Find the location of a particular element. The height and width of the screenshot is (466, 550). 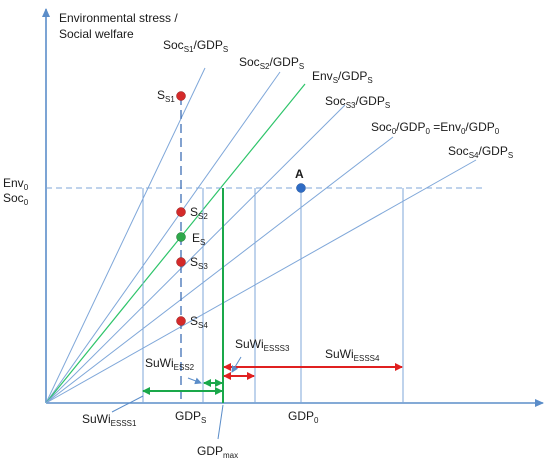

label-ray-soc-0: Soc0/GDP0 =Env0/GDP0 is located at coordinates (435, 128).